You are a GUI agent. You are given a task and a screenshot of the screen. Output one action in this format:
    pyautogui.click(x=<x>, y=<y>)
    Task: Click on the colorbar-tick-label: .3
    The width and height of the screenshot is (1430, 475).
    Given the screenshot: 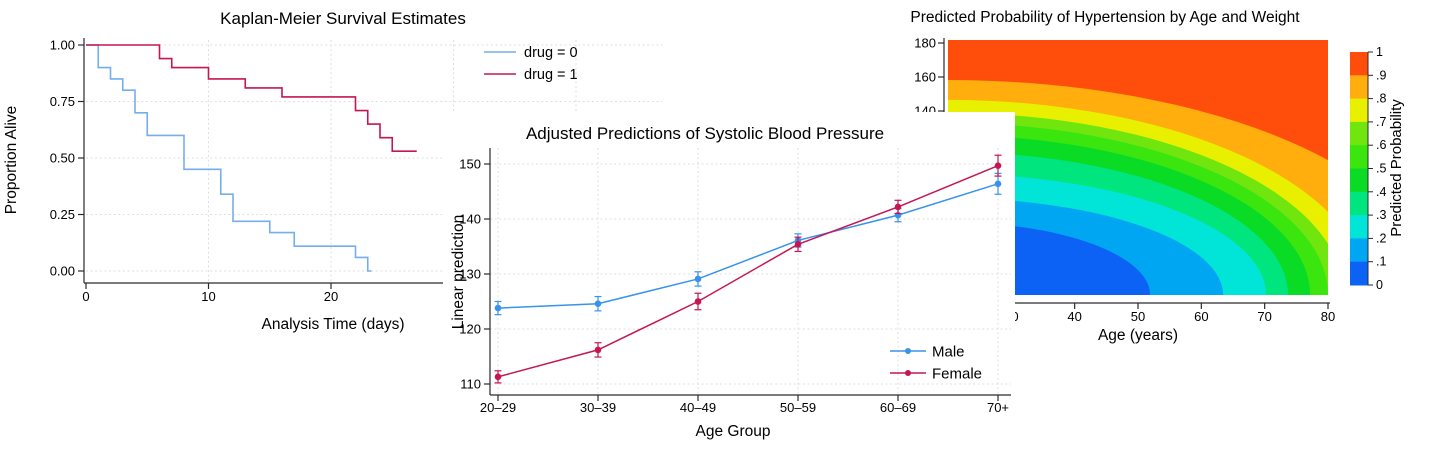 What is the action you would take?
    pyautogui.click(x=1381, y=215)
    